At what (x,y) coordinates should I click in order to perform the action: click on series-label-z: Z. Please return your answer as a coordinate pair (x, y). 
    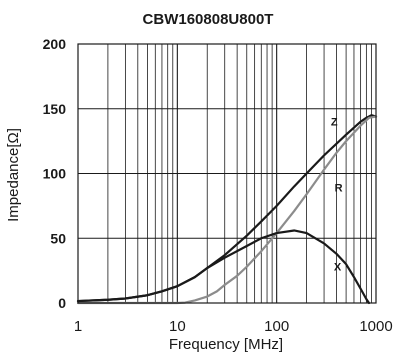
    Looking at the image, I should click on (334, 123).